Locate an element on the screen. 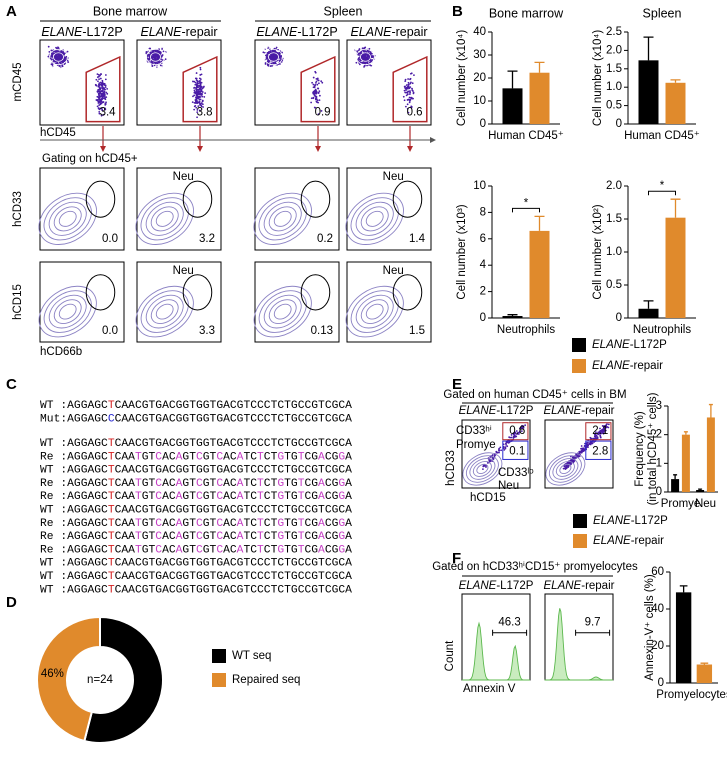 This screenshot has width=727, height=759. gate-value: 0.13 is located at coordinates (322, 331).